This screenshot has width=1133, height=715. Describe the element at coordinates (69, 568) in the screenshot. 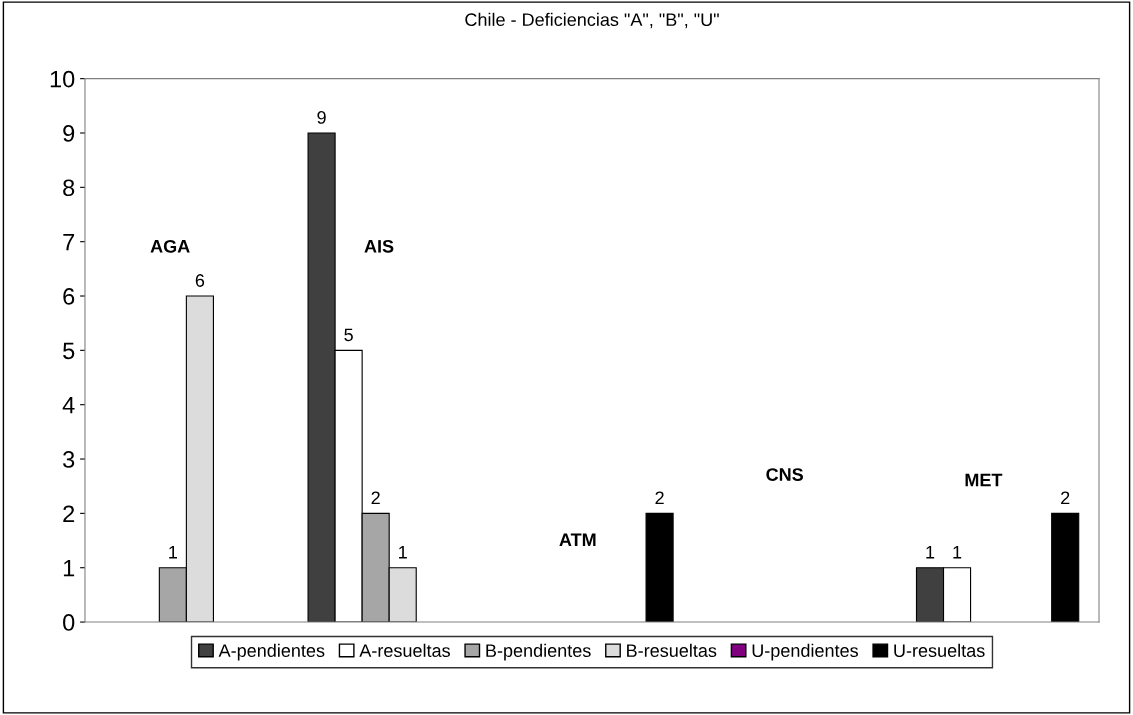

I see `y-tick-label: 1` at that location.